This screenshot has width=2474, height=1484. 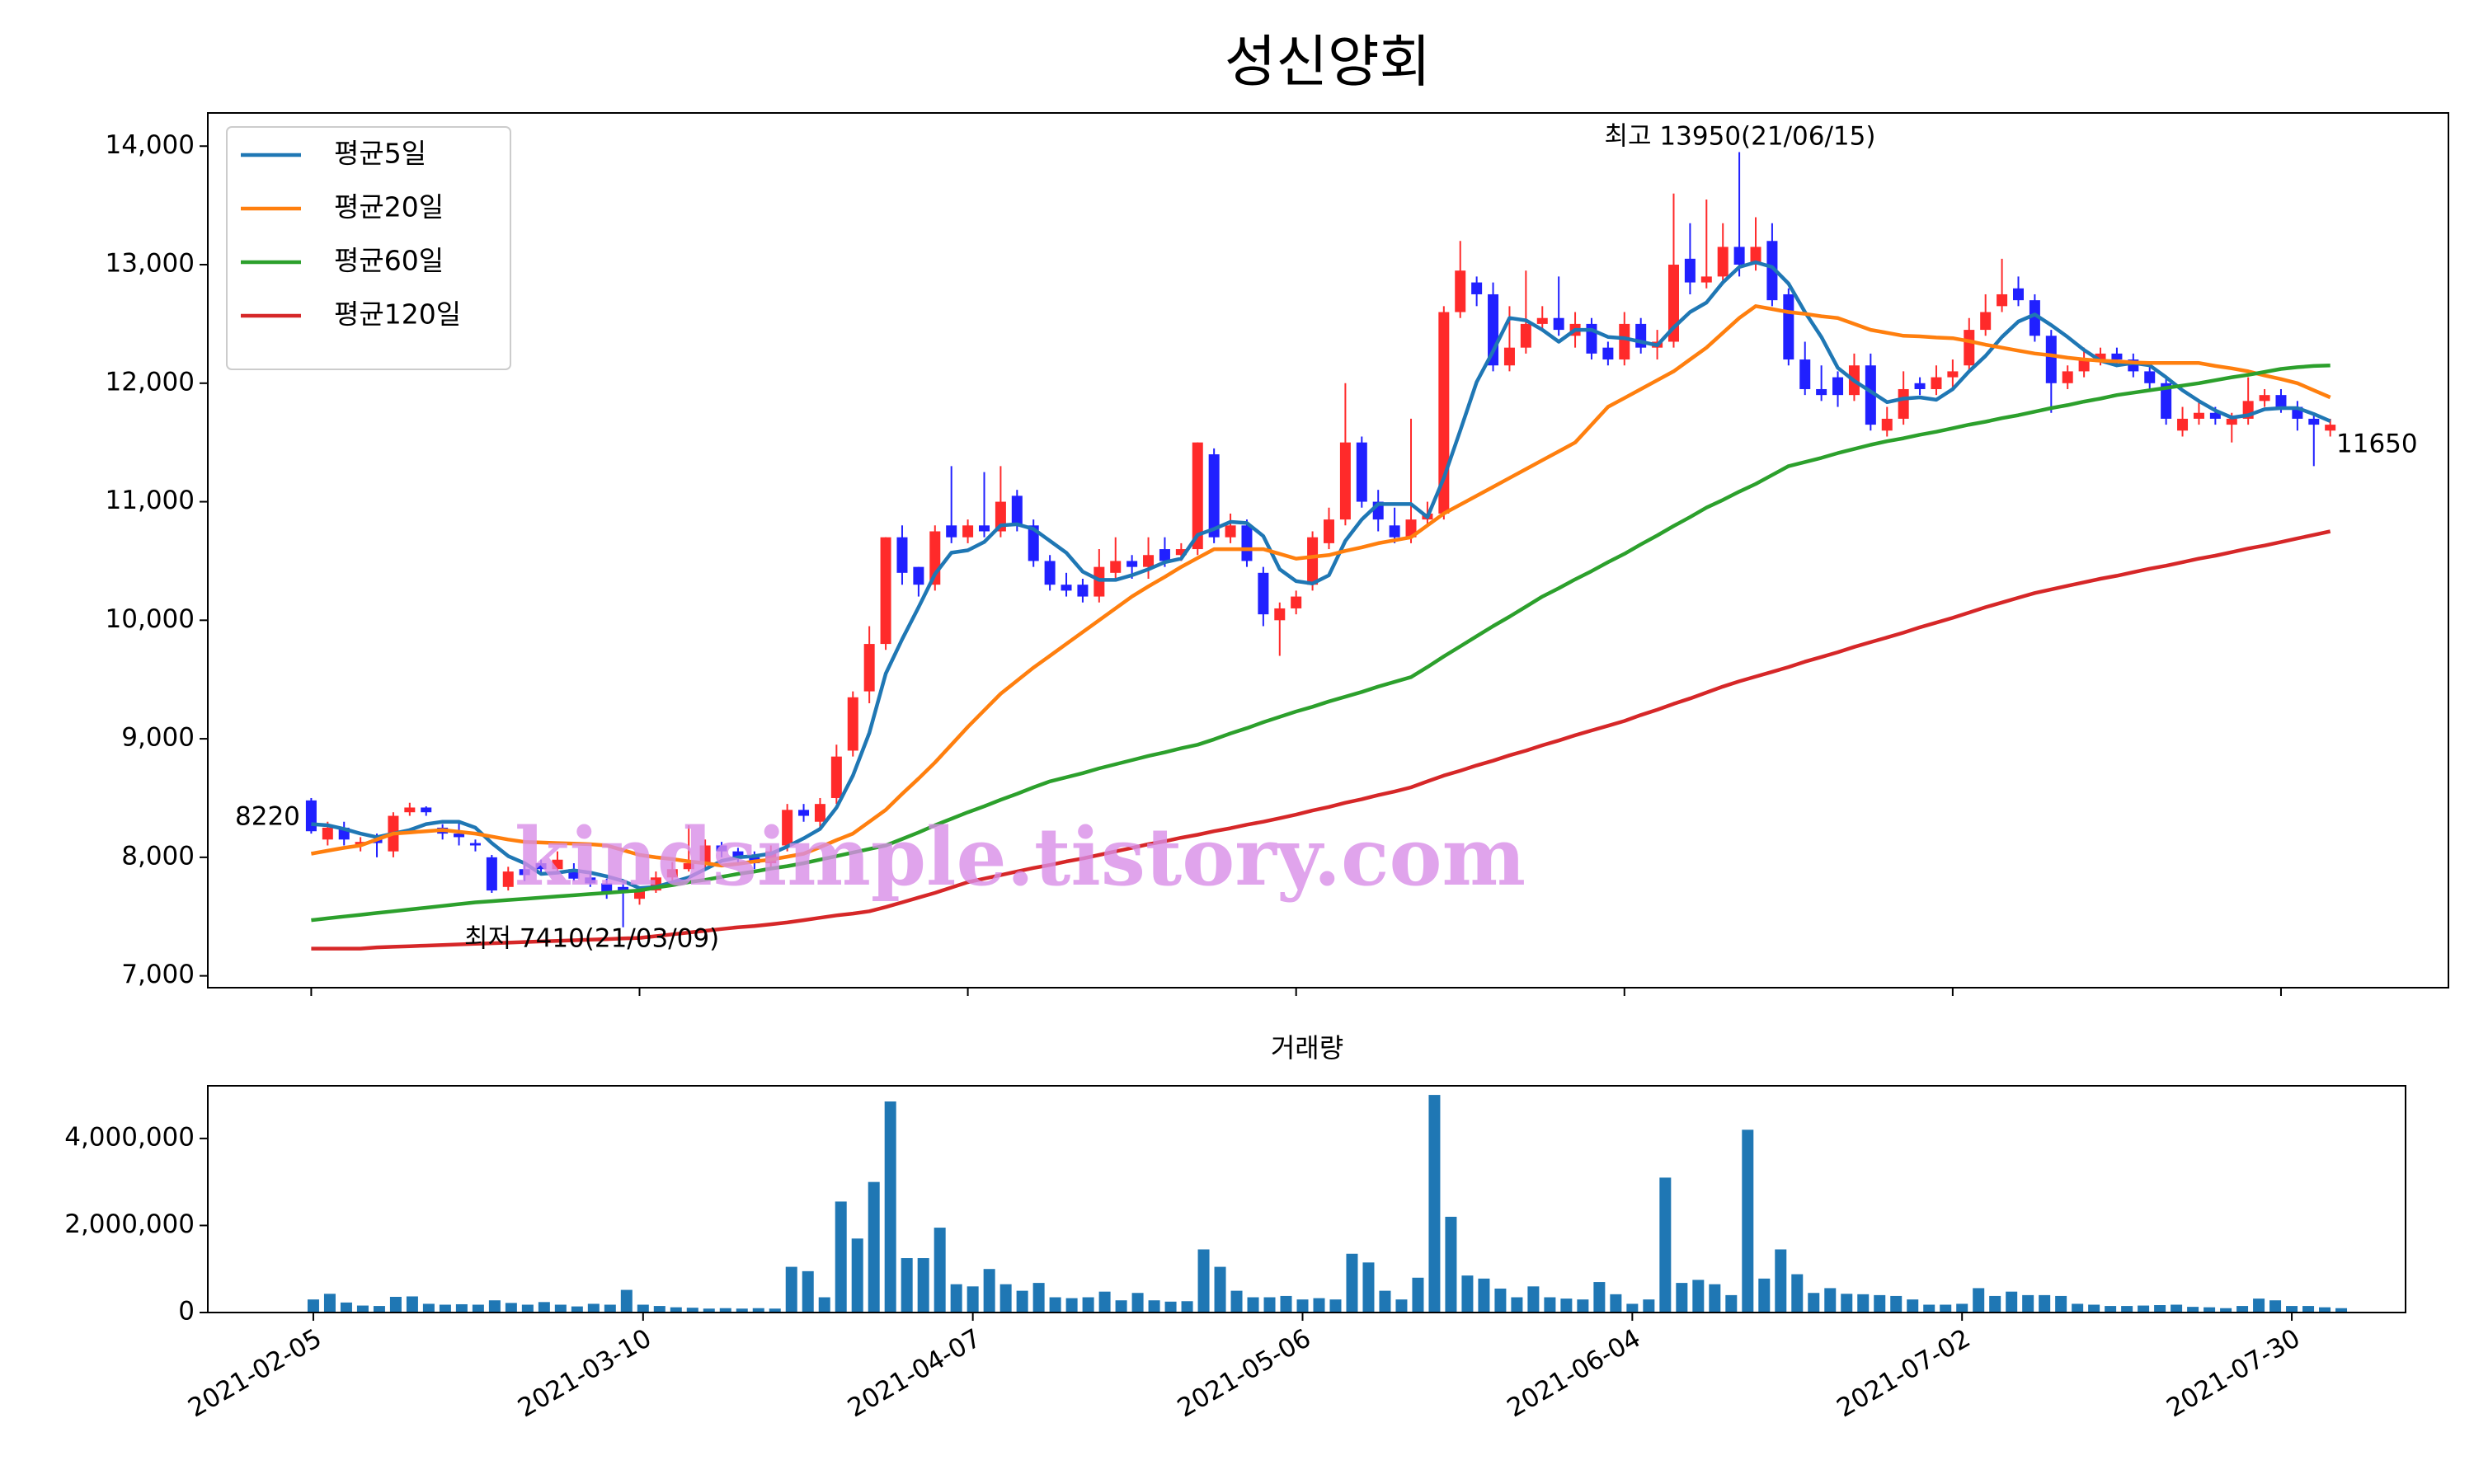 I want to click on watermark: kindsimple.tistory.com, so click(x=1020, y=857).